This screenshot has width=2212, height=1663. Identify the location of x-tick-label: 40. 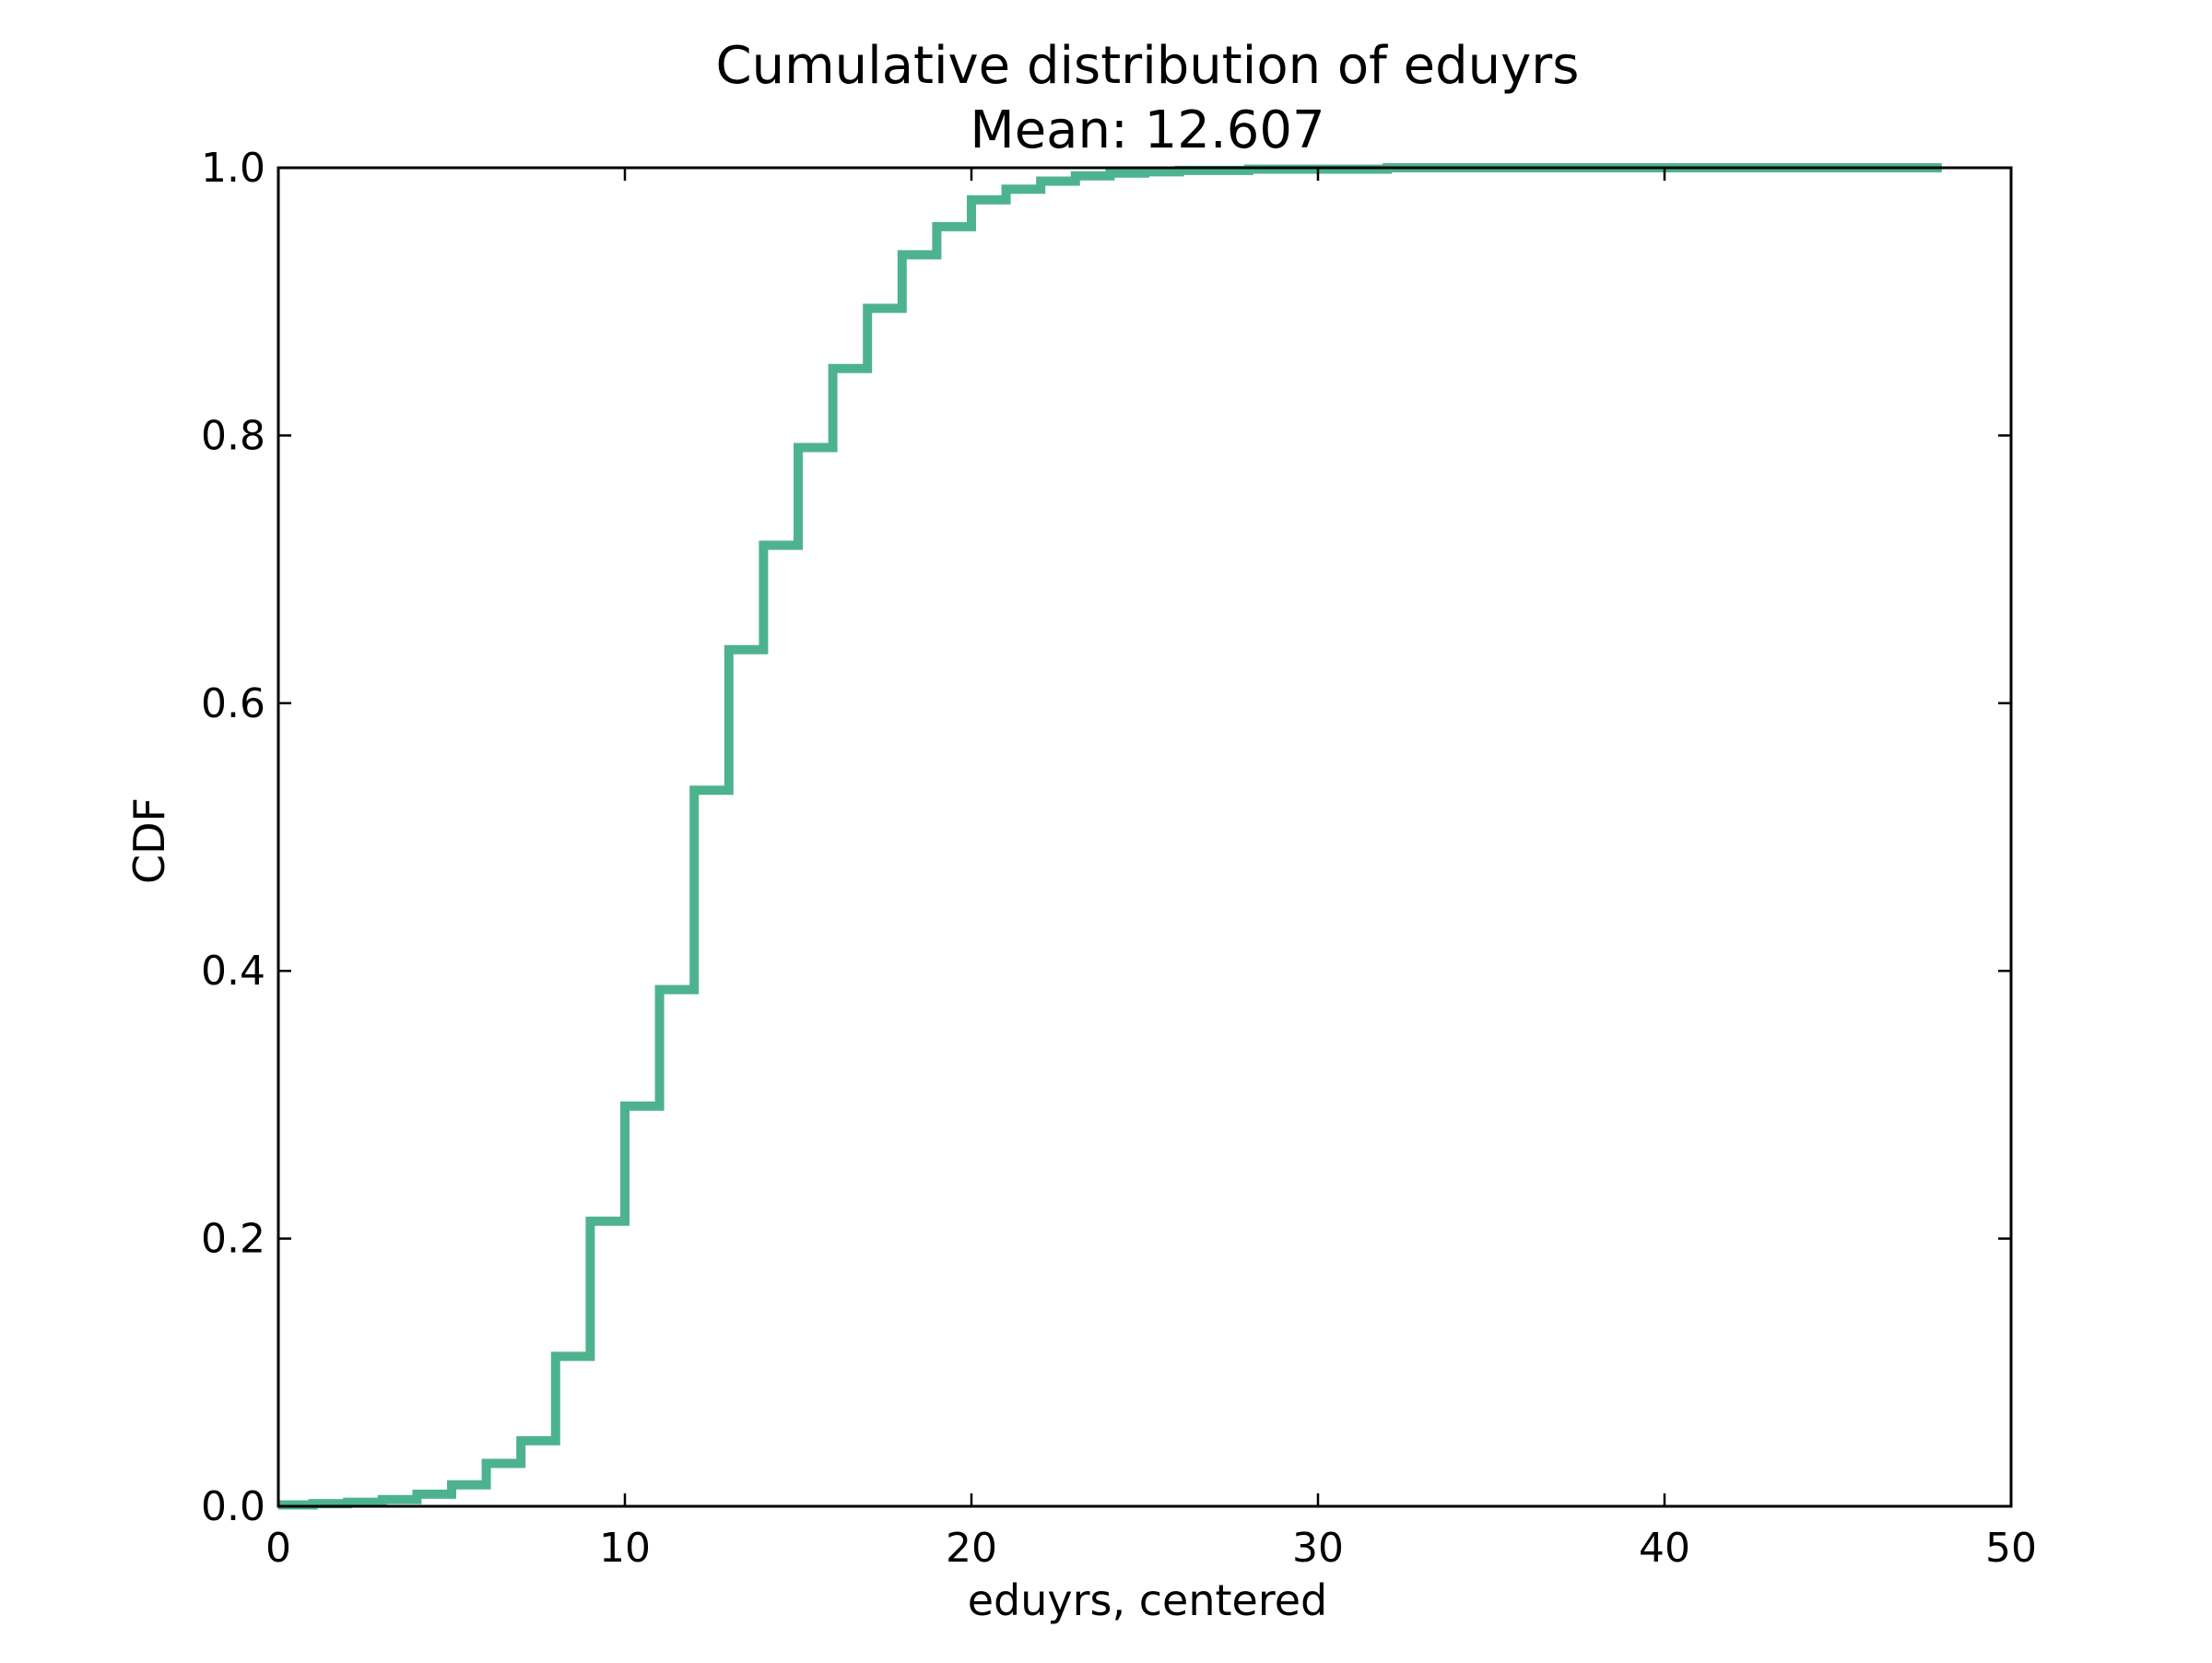
(1664, 1548).